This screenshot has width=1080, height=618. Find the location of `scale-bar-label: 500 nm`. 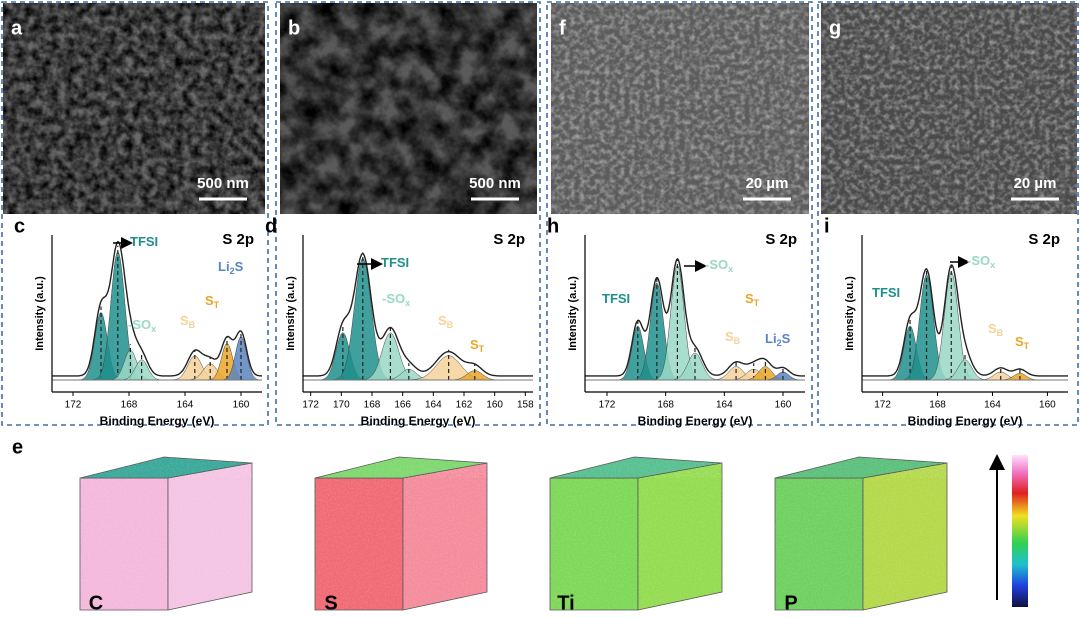

scale-bar-label: 500 nm is located at coordinates (495, 183).